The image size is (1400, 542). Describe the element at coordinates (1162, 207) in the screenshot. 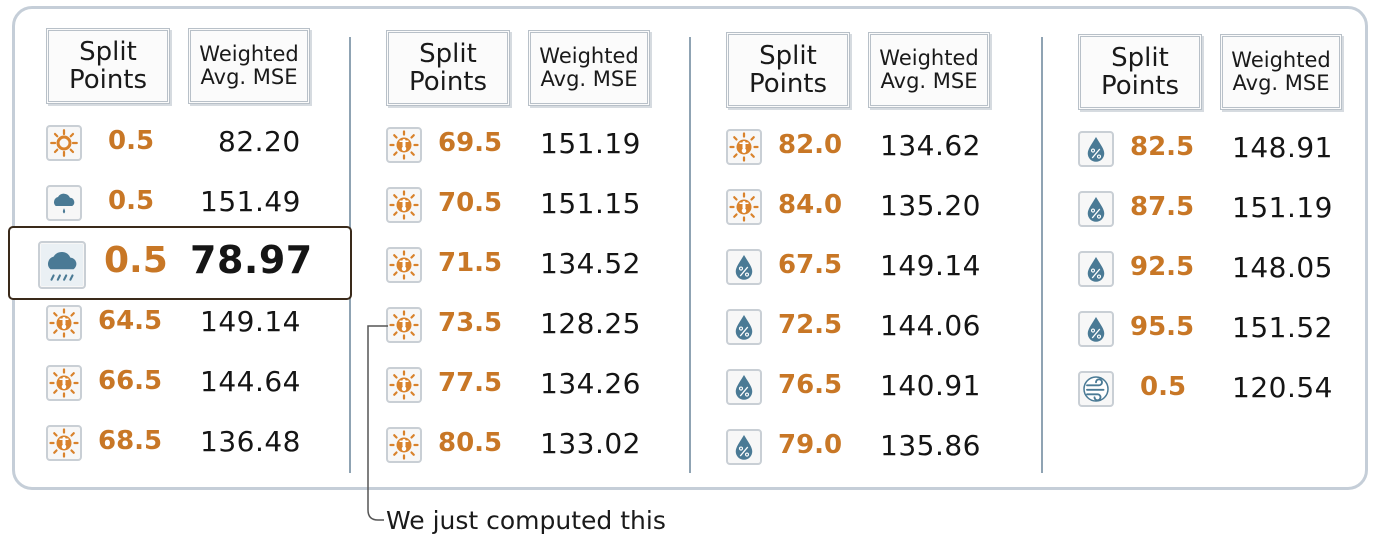

I see `split-point-value: 87.5` at that location.